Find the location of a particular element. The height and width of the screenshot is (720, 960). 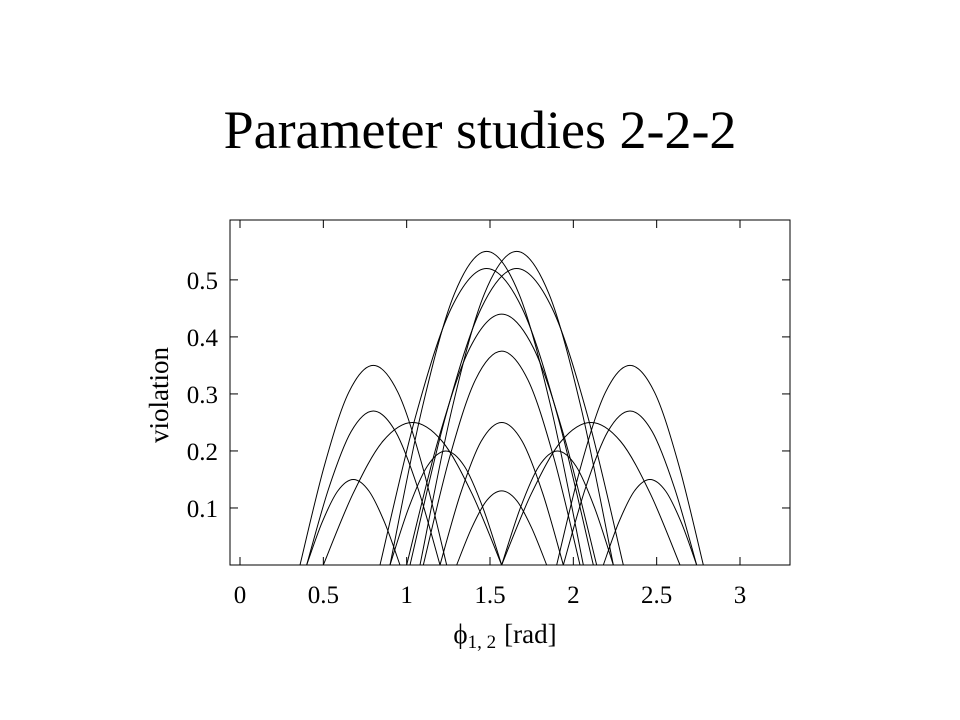

y-tick-label: 0.1 is located at coordinates (202, 509).